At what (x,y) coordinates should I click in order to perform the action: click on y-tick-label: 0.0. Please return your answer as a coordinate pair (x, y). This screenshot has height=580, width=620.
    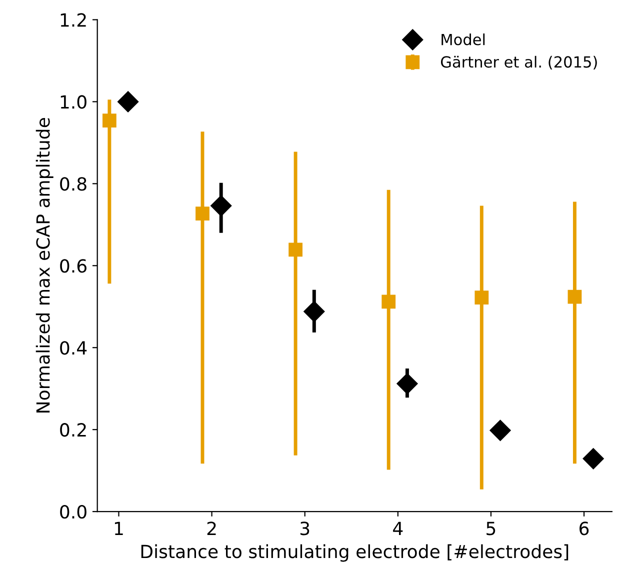
    Looking at the image, I should click on (73, 512).